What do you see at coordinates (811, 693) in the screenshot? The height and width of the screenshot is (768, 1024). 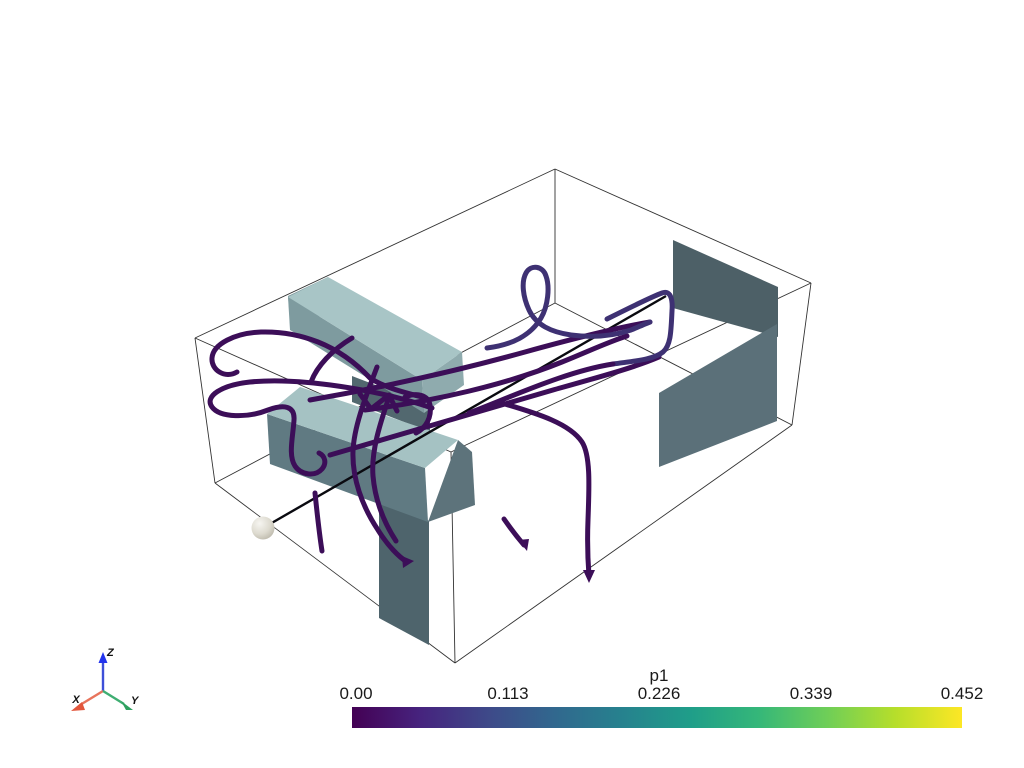 I see `colorbar-tick-label: 0.339` at bounding box center [811, 693].